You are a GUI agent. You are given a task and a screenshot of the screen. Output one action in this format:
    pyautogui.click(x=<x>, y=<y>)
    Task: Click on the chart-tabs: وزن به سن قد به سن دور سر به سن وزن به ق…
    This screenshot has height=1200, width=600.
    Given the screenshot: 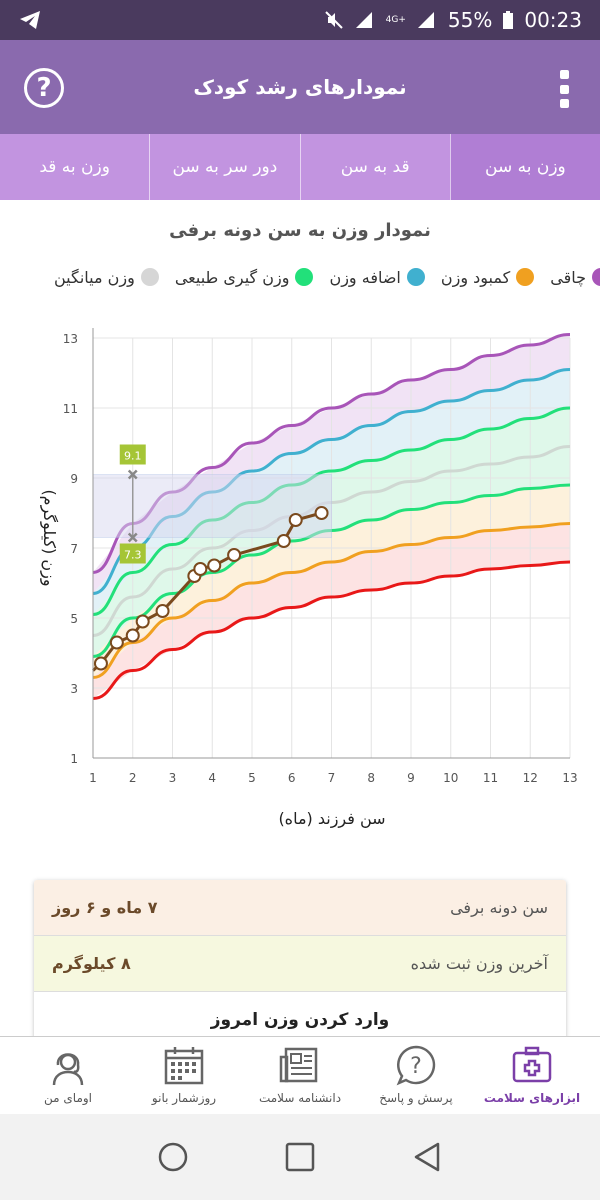 What is the action you would take?
    pyautogui.click(x=300, y=167)
    